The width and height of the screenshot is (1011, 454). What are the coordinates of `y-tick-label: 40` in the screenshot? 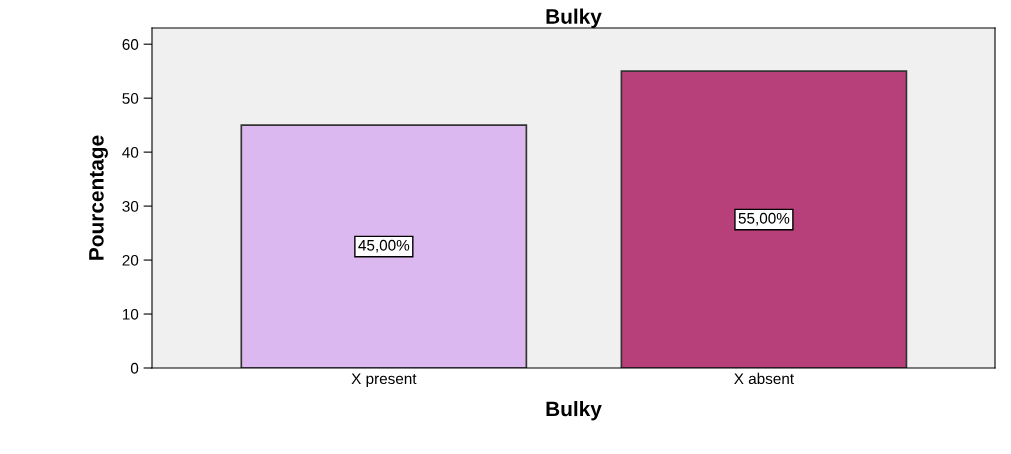 It's located at (130, 152).